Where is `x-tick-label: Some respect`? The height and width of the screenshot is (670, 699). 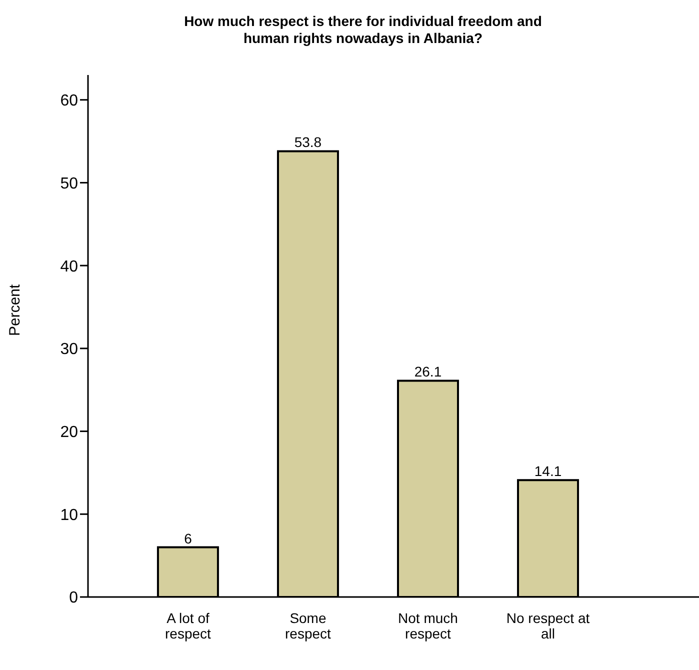
x-tick-label: Some respect is located at coordinates (308, 626).